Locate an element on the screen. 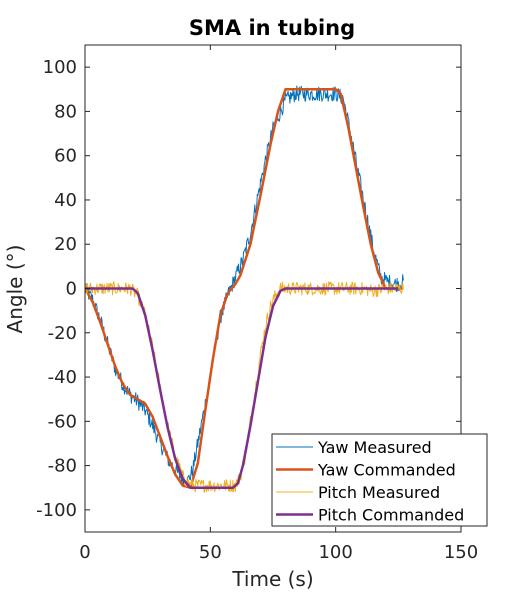 This screenshot has height=600, width=510. y-axis-label: Angle (°) is located at coordinates (15, 289).